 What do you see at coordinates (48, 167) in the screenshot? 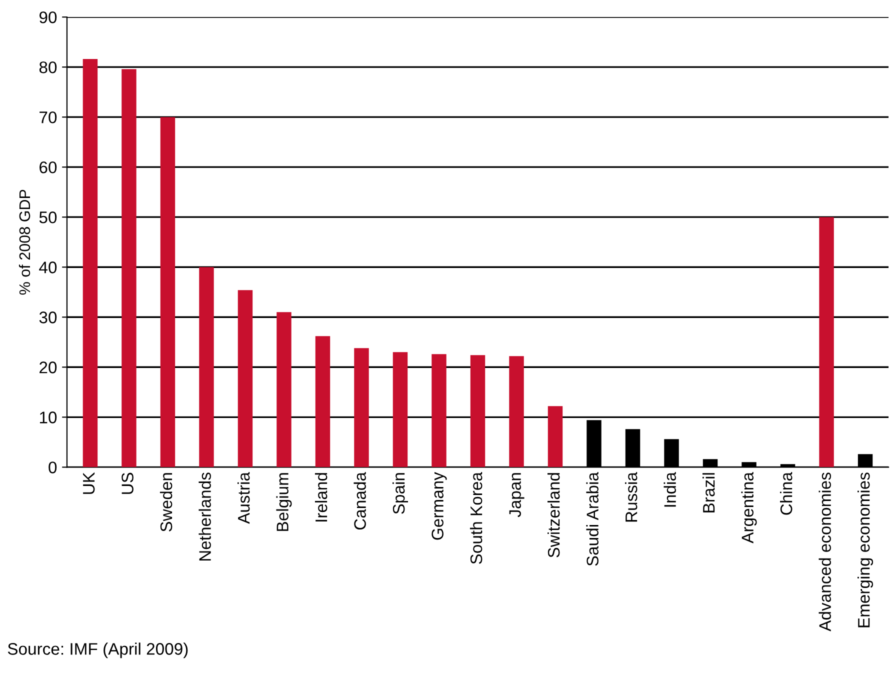
I see `y-tick-label: 60` at bounding box center [48, 167].